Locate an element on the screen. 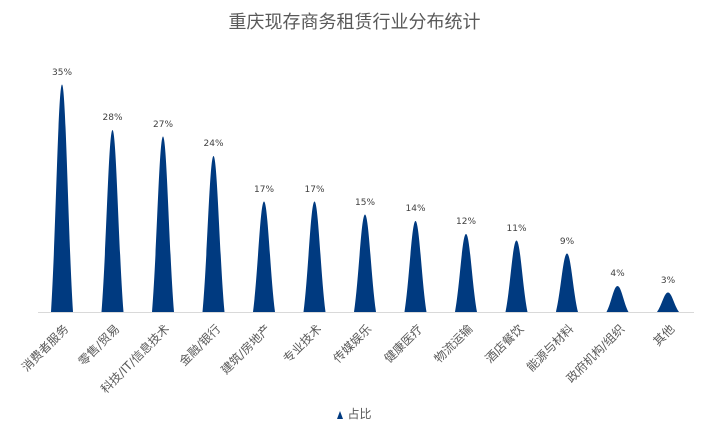 Image resolution: width=709 pixels, height=435 pixels. legend-peak-icon is located at coordinates (340, 415).